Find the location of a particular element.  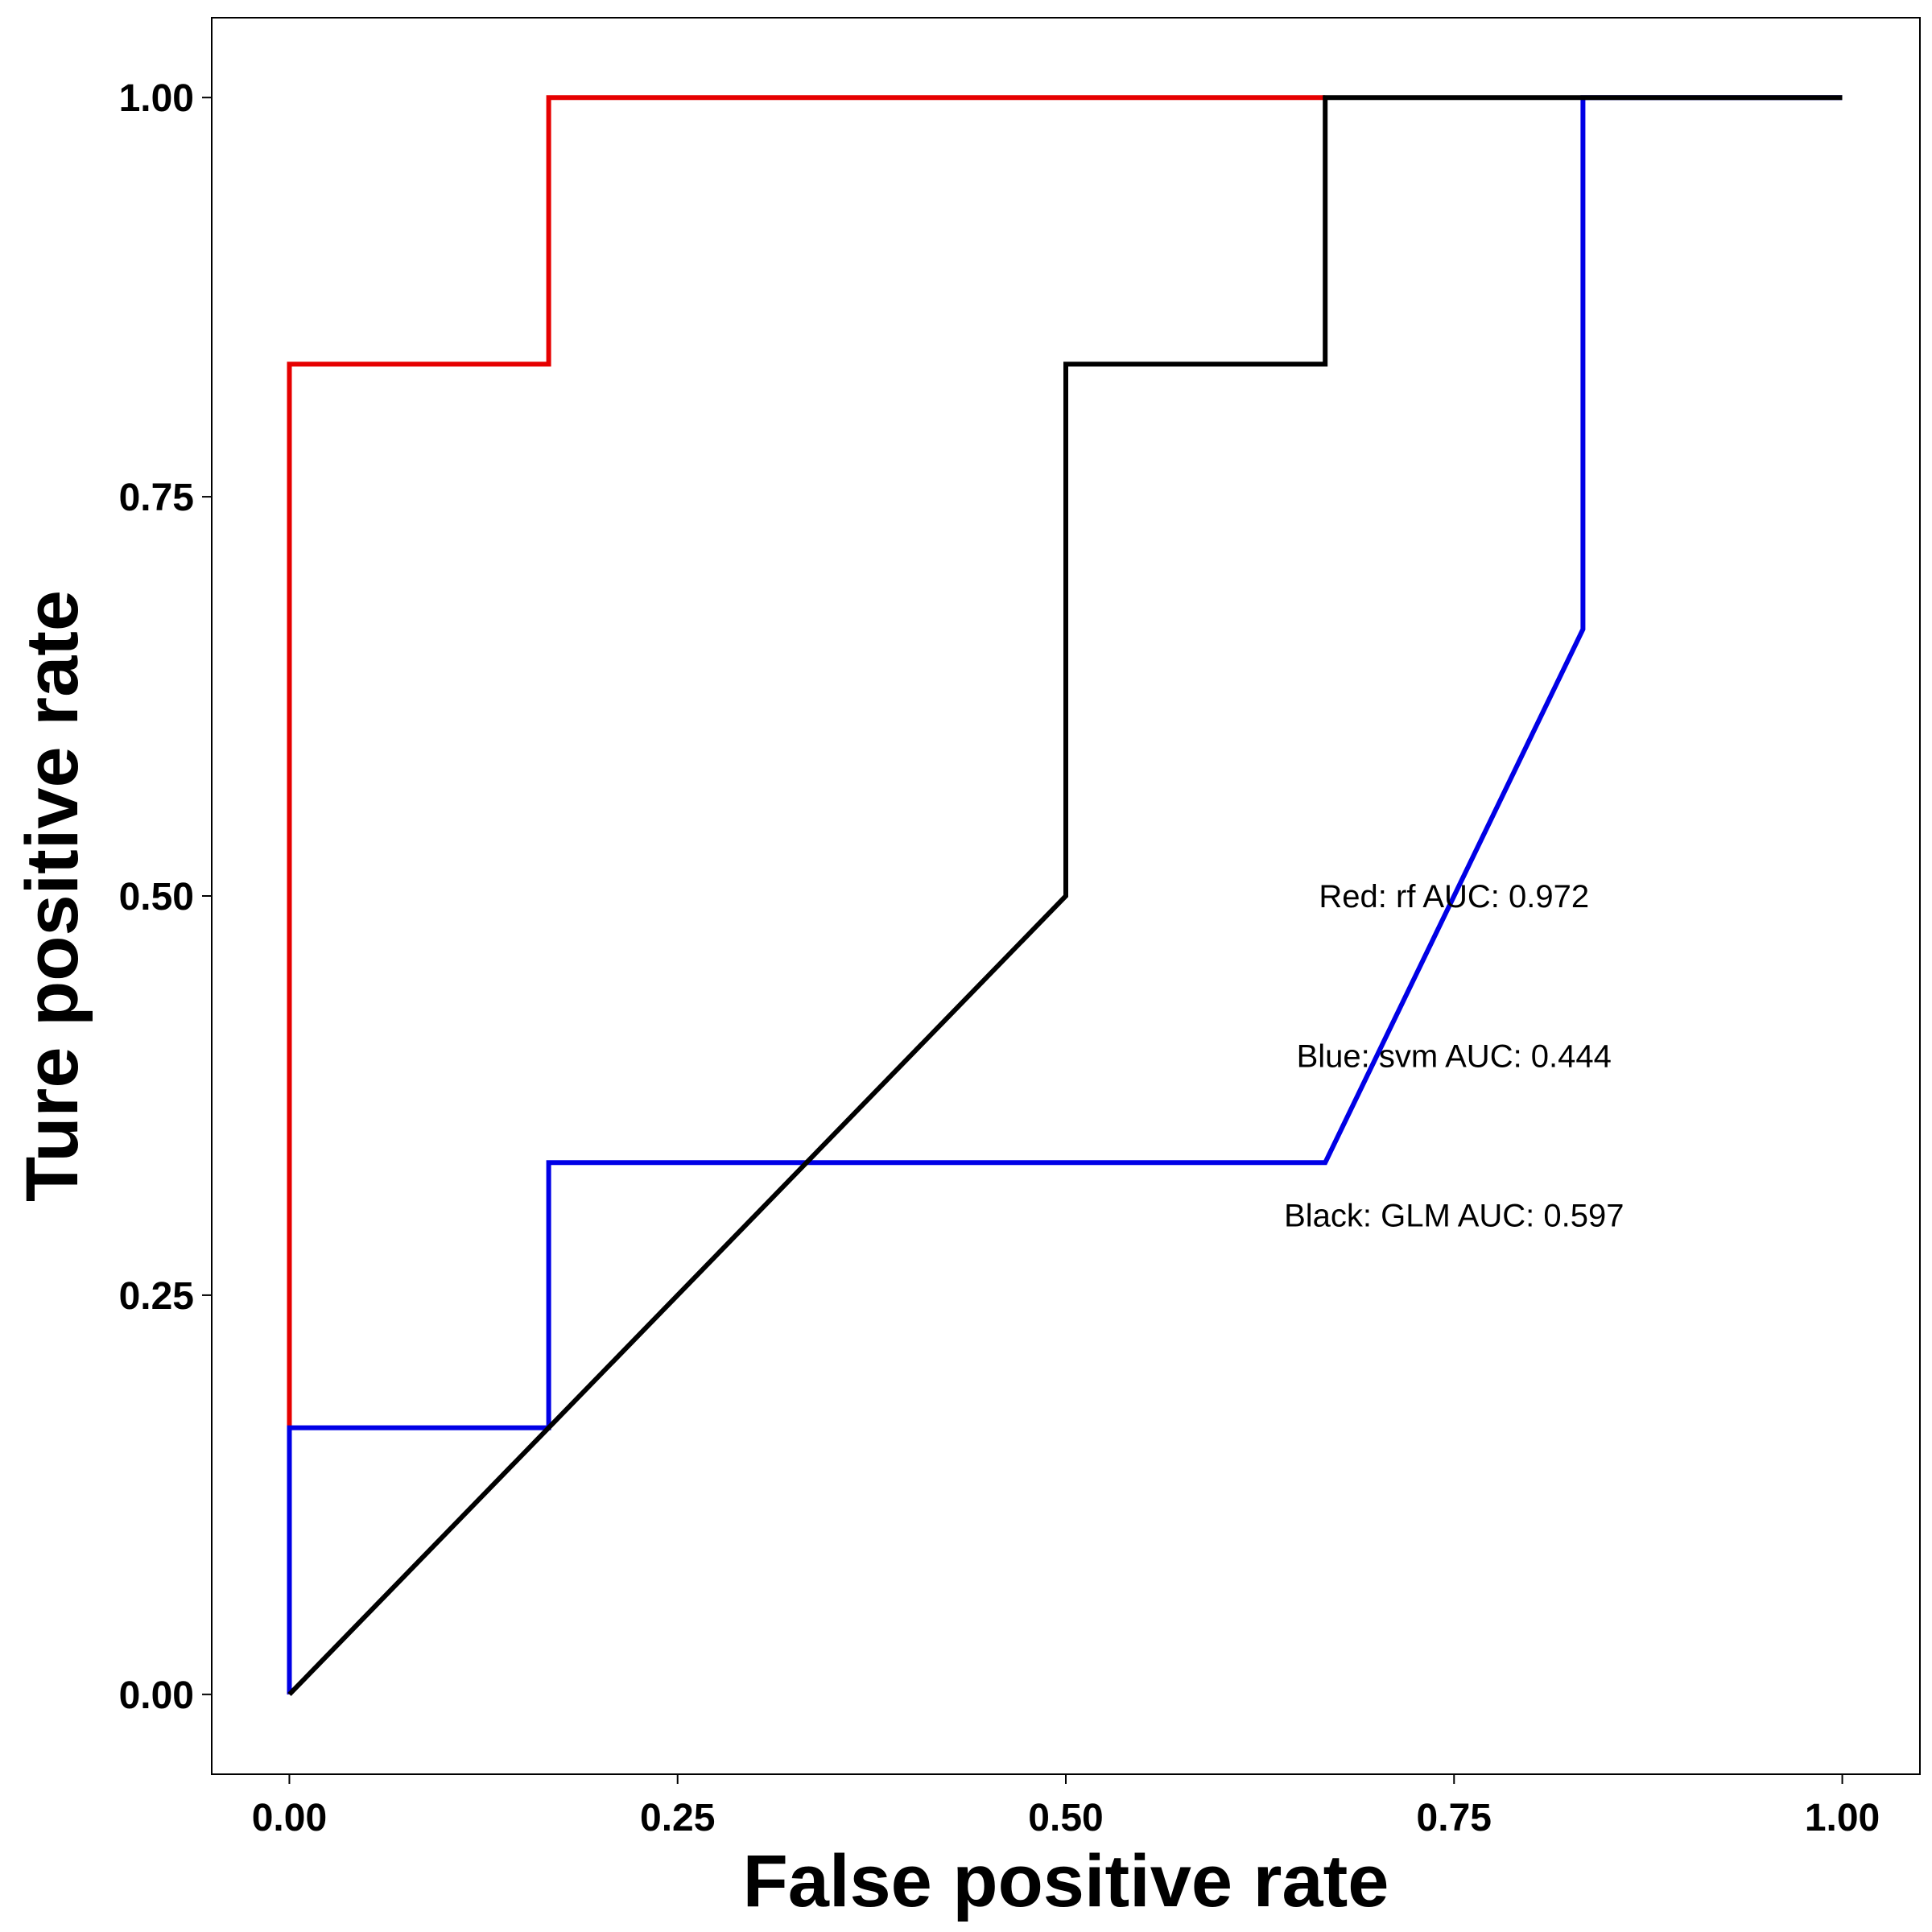

y-axis-title: Ture positive rate is located at coordinates (52, 896).